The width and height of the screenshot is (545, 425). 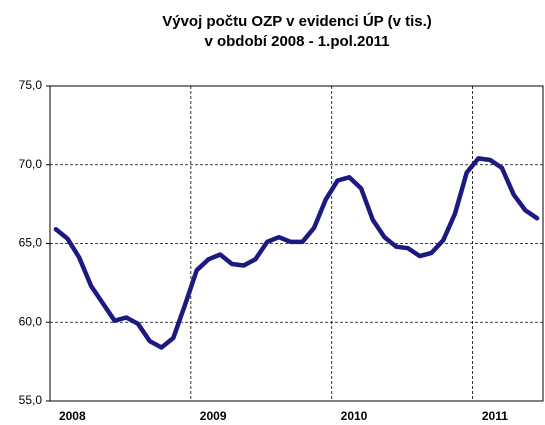 I want to click on y-tick-label: 55,0, so click(x=31, y=400).